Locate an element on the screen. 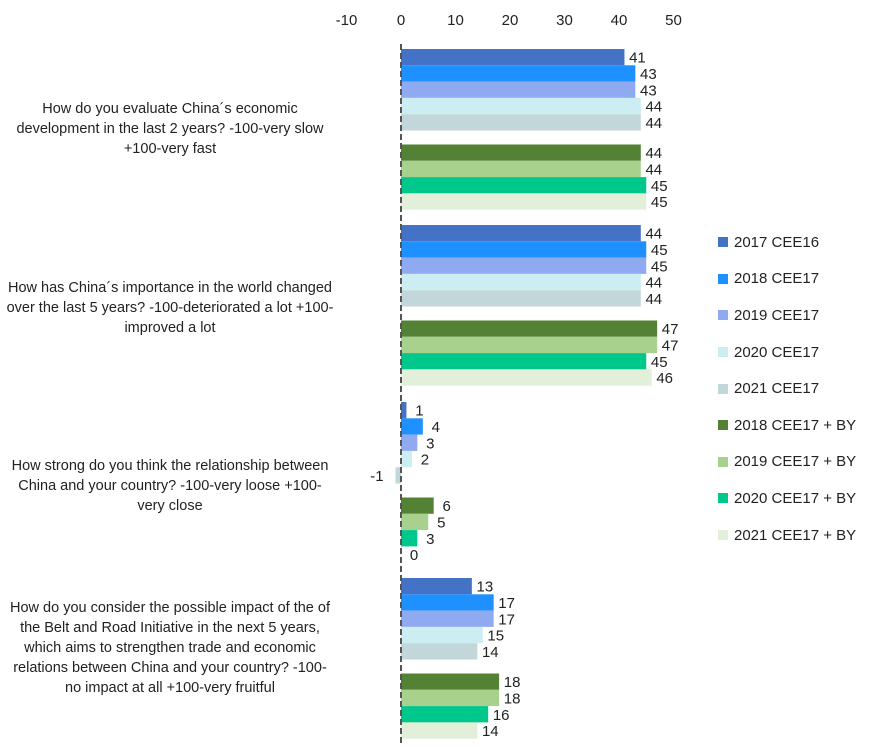 Image resolution: width=872 pixels, height=747 pixels. legend-label: 2020 CEE17 + BY is located at coordinates (795, 498).